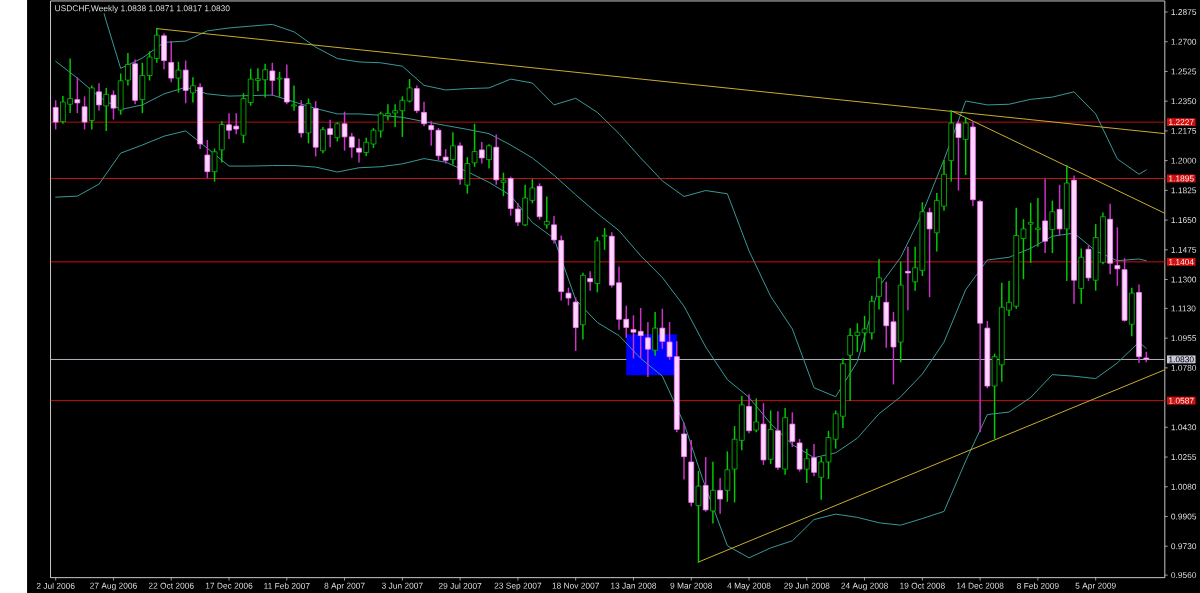 This screenshot has height=593, width=1200. What do you see at coordinates (1184, 219) in the screenshot?
I see `y-tick-label: 1.1650` at bounding box center [1184, 219].